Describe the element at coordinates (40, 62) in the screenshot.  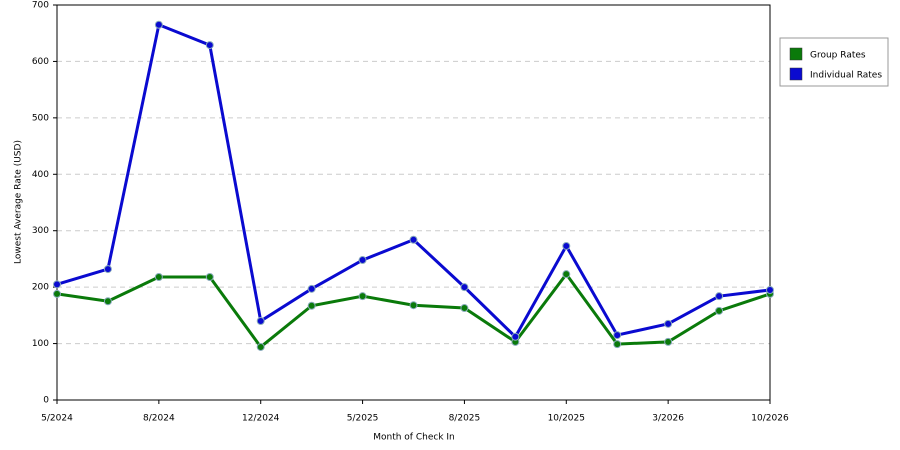
I see `y-tick-label: 600` at that location.